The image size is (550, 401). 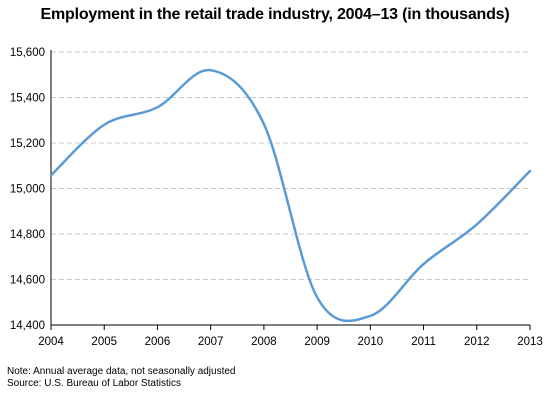 What do you see at coordinates (371, 342) in the screenshot?
I see `x-tick-label: 2010` at bounding box center [371, 342].